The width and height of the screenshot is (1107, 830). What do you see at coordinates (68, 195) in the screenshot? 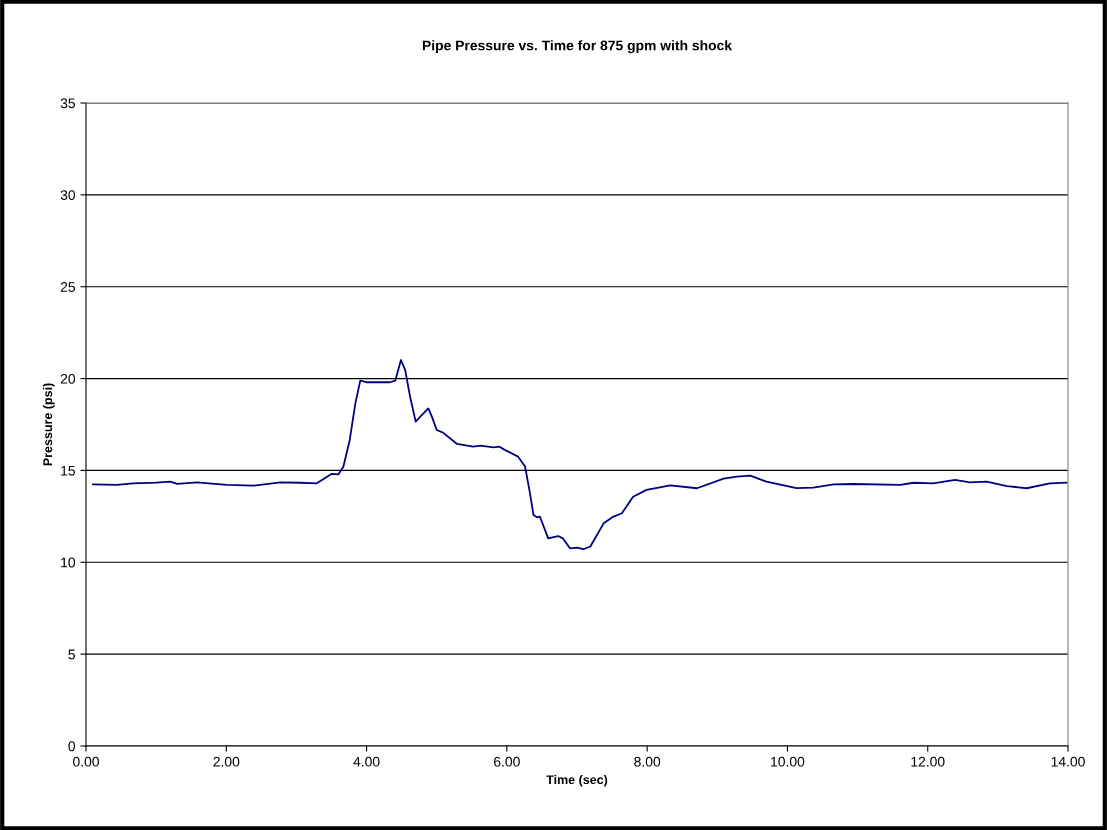
I see `y-tick-label: 30` at bounding box center [68, 195].